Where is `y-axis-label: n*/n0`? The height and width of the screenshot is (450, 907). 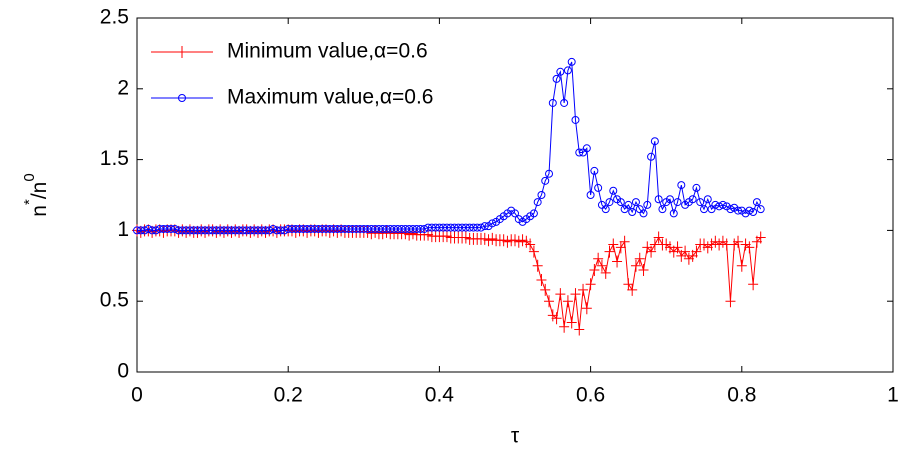 y-axis-label: n*/n0 is located at coordinates (36, 194).